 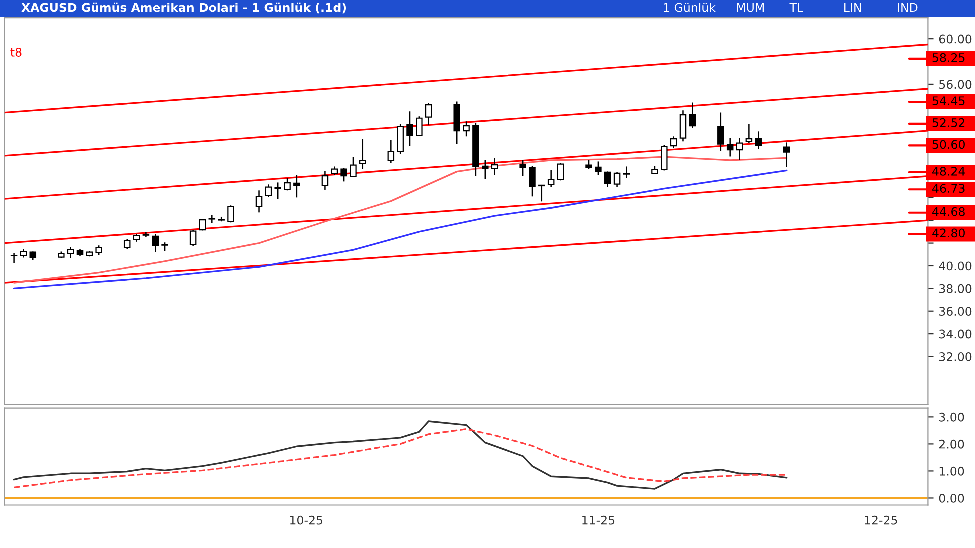 I want to click on x-tick-label: 12-25, so click(x=881, y=520).